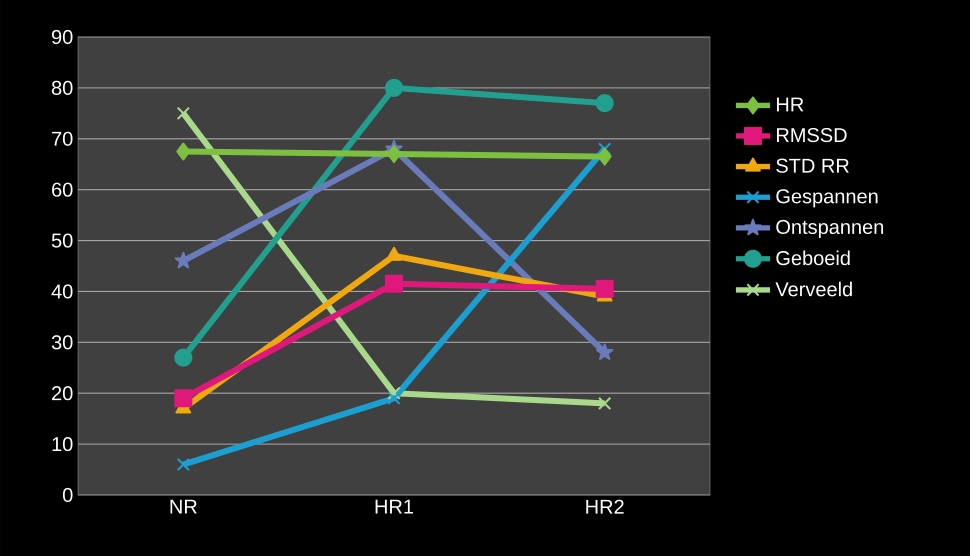 Image resolution: width=970 pixels, height=556 pixels. Describe the element at coordinates (62, 291) in the screenshot. I see `y-tick-label: 40` at that location.